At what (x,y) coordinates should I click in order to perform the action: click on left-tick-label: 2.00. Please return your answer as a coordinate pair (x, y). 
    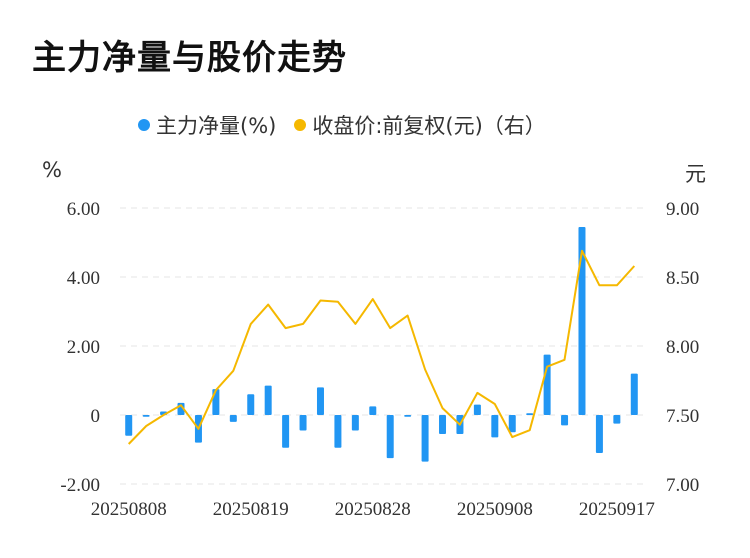
    Looking at the image, I should click on (83, 347).